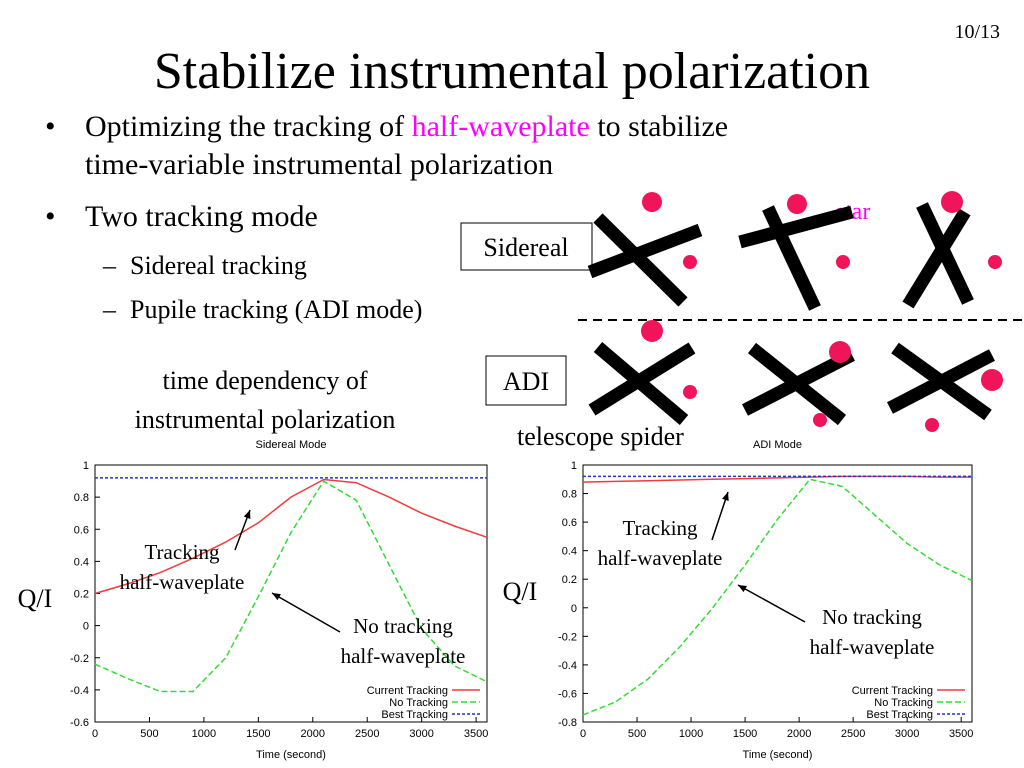  What do you see at coordinates (291, 445) in the screenshot?
I see `chart-title: Sidereal Mode` at bounding box center [291, 445].